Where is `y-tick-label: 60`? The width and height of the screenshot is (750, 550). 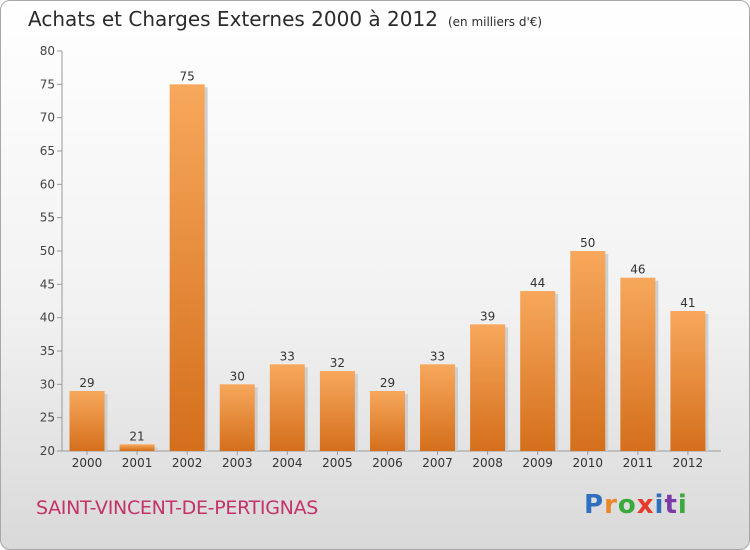
y-tick-label: 60 is located at coordinates (47, 184).